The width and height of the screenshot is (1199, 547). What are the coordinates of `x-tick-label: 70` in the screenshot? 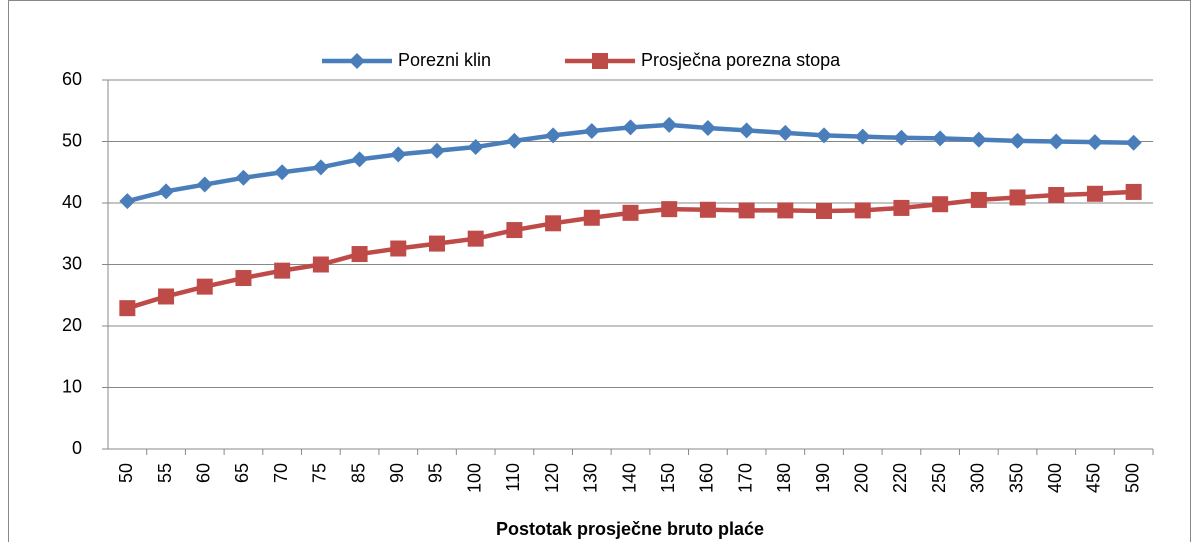 It's located at (281, 473).